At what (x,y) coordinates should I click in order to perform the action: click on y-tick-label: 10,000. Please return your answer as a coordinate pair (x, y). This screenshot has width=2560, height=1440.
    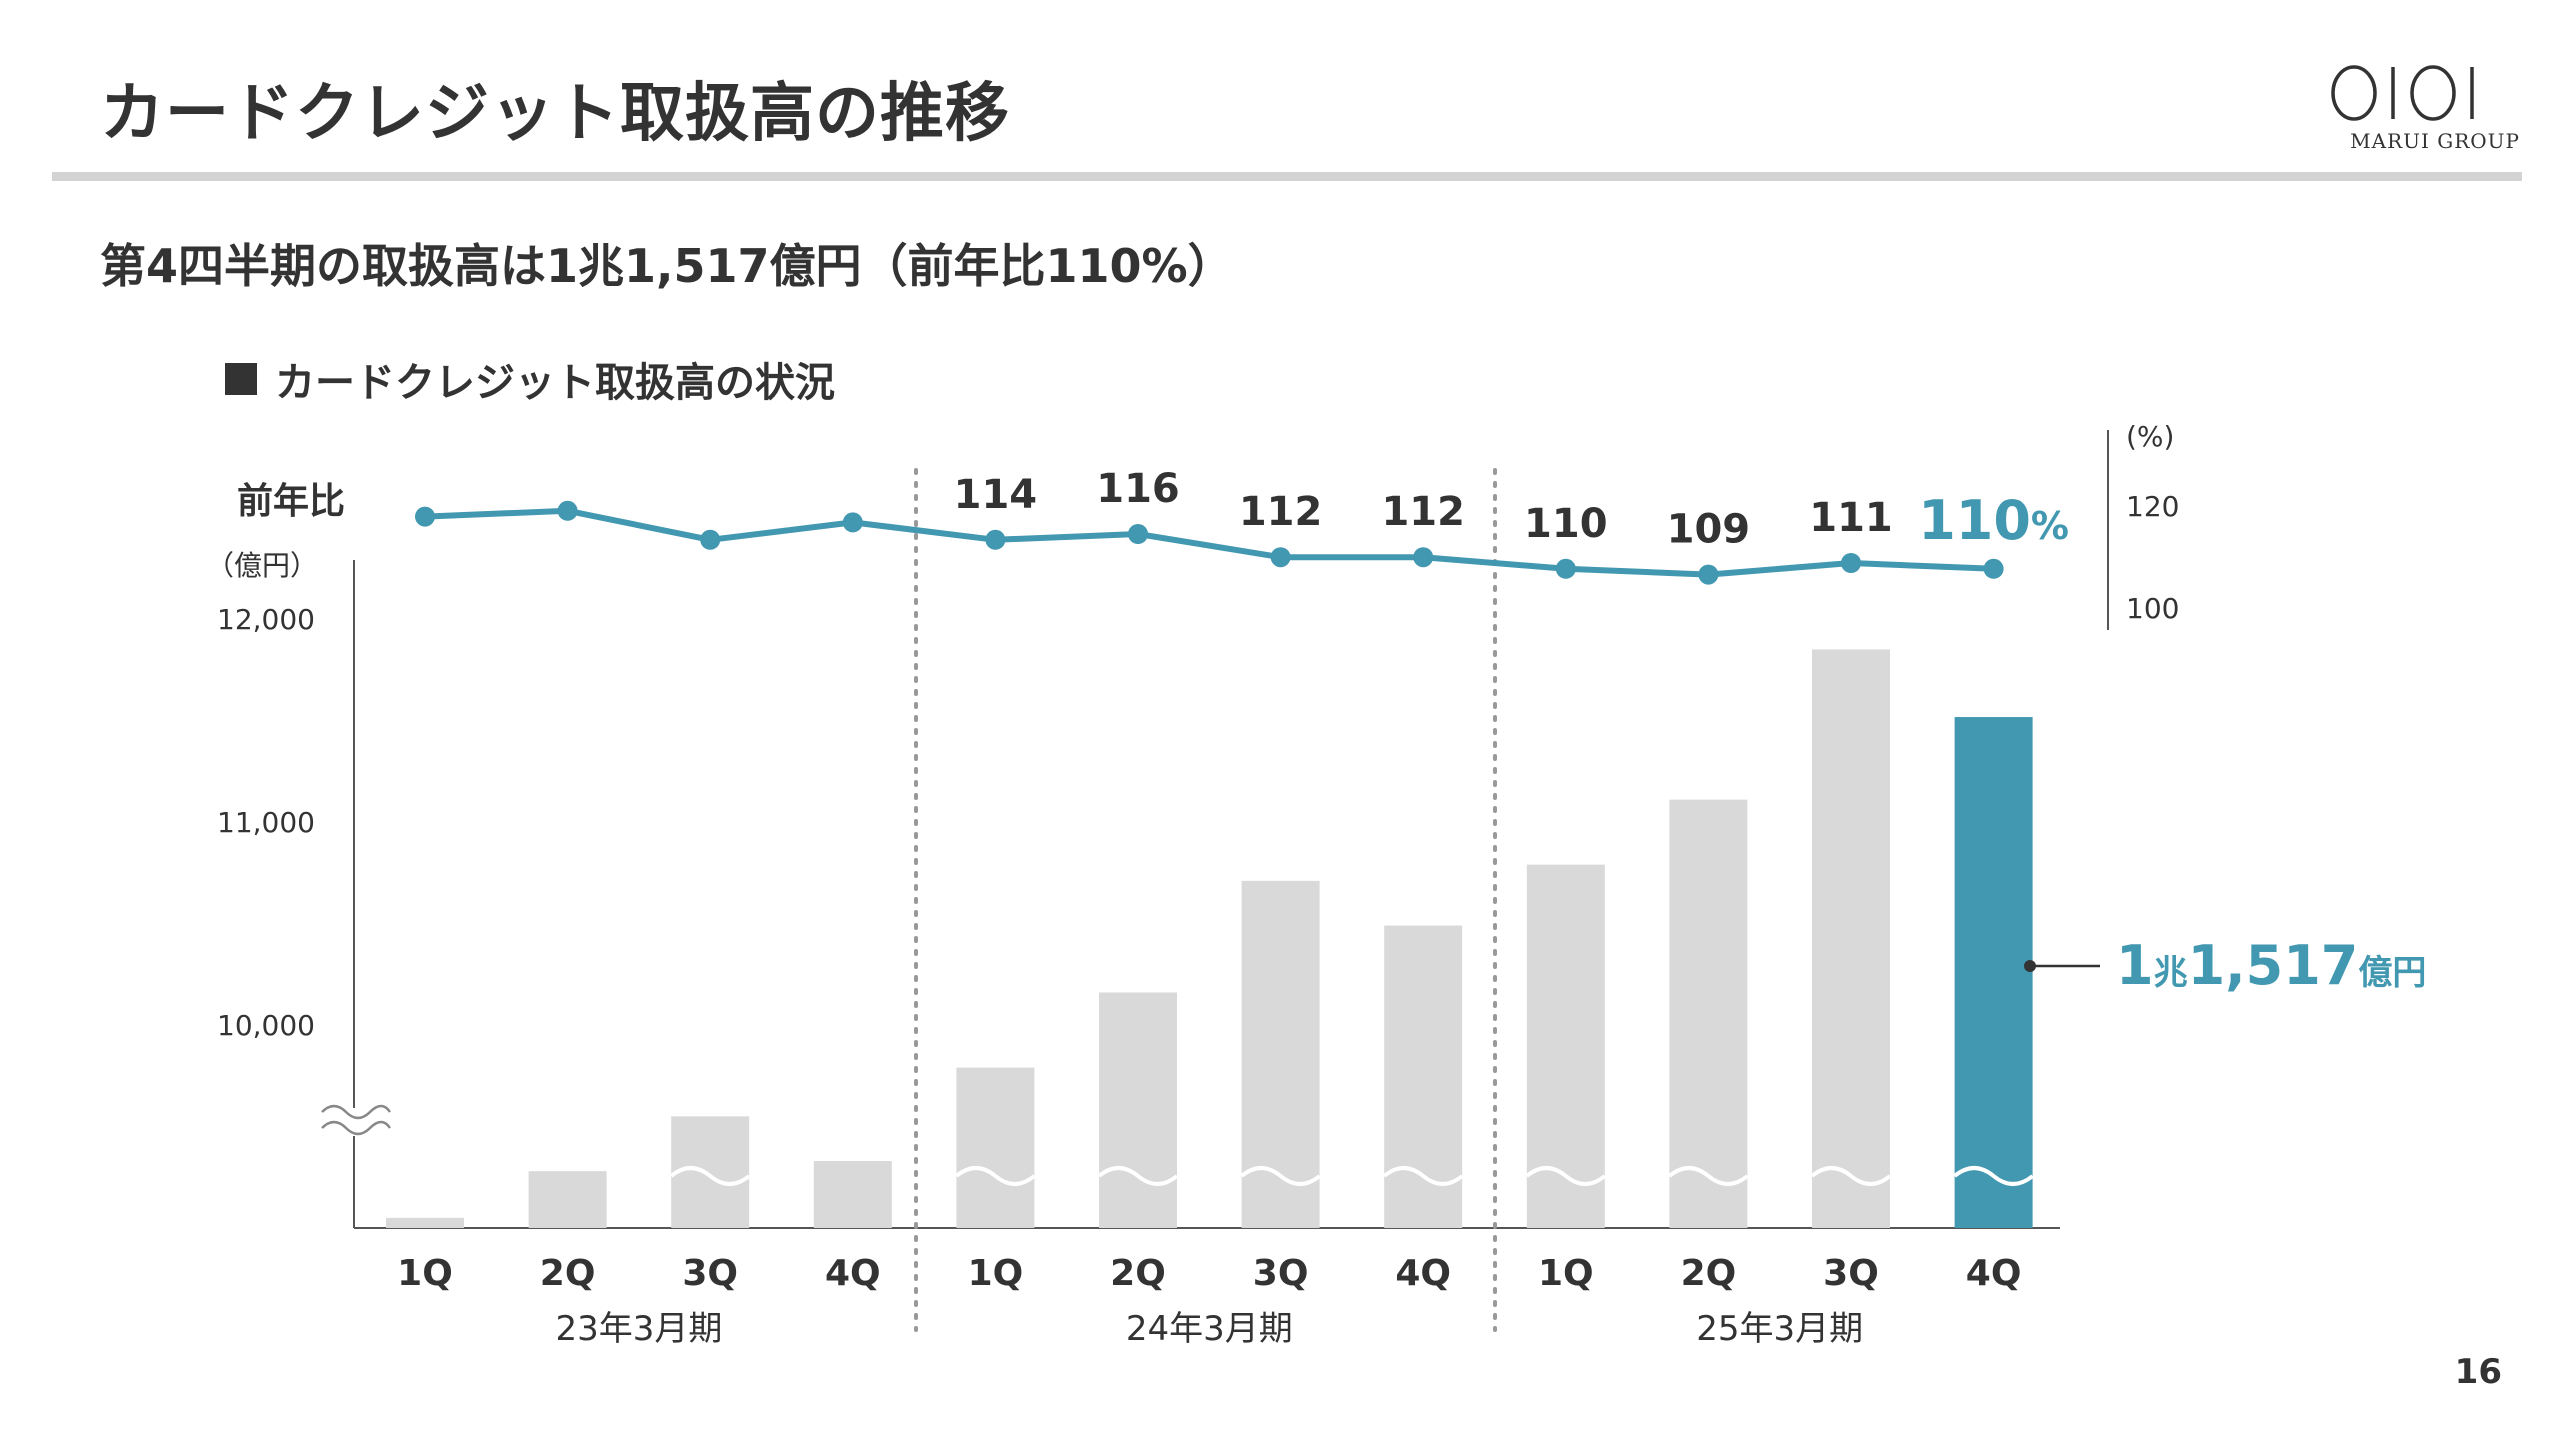
    Looking at the image, I should click on (266, 1025).